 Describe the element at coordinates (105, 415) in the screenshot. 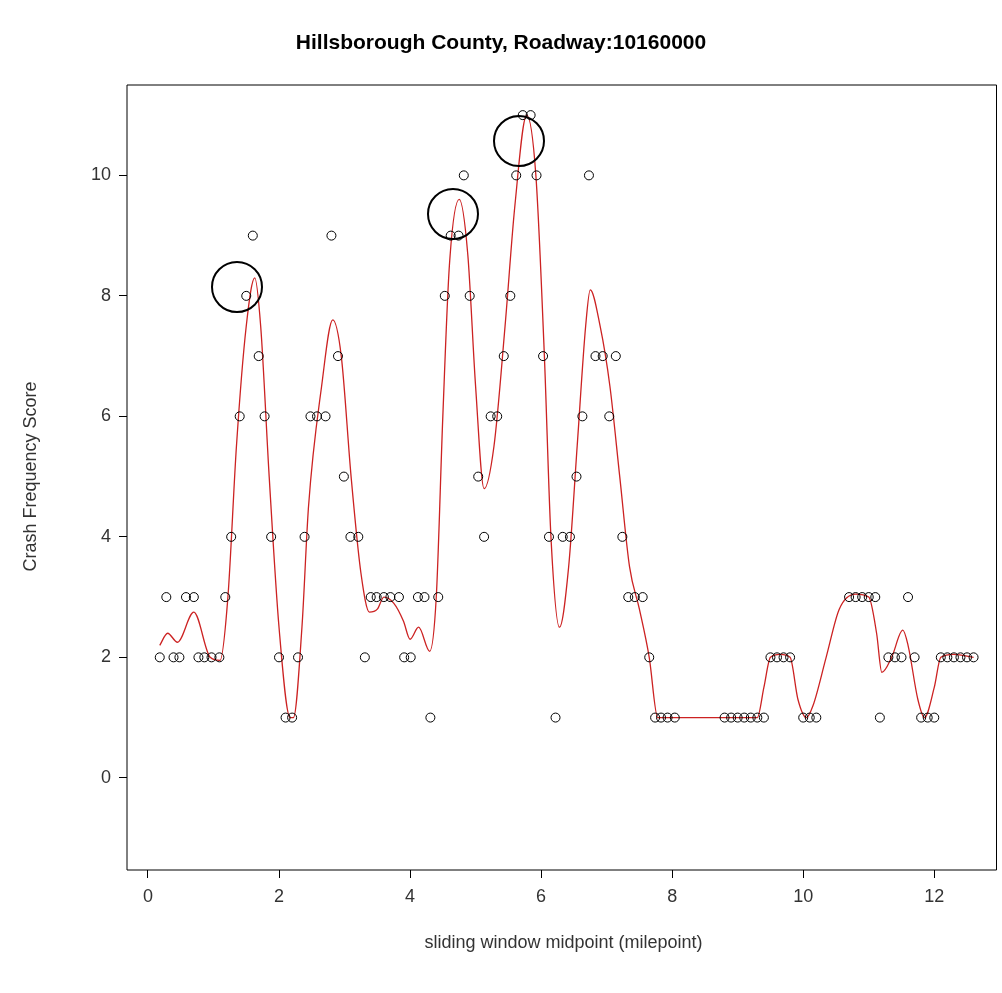

I see `y-tick-label: 6` at that location.